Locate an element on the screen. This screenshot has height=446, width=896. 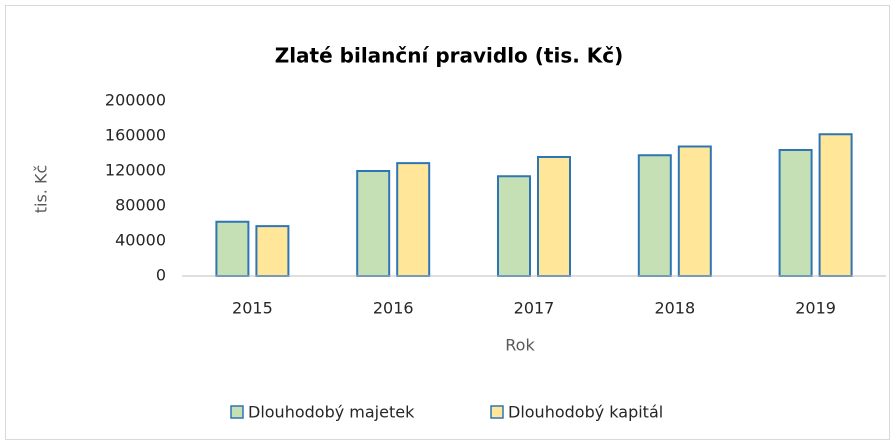
y-axis-title: tis. Kč is located at coordinates (41, 189).